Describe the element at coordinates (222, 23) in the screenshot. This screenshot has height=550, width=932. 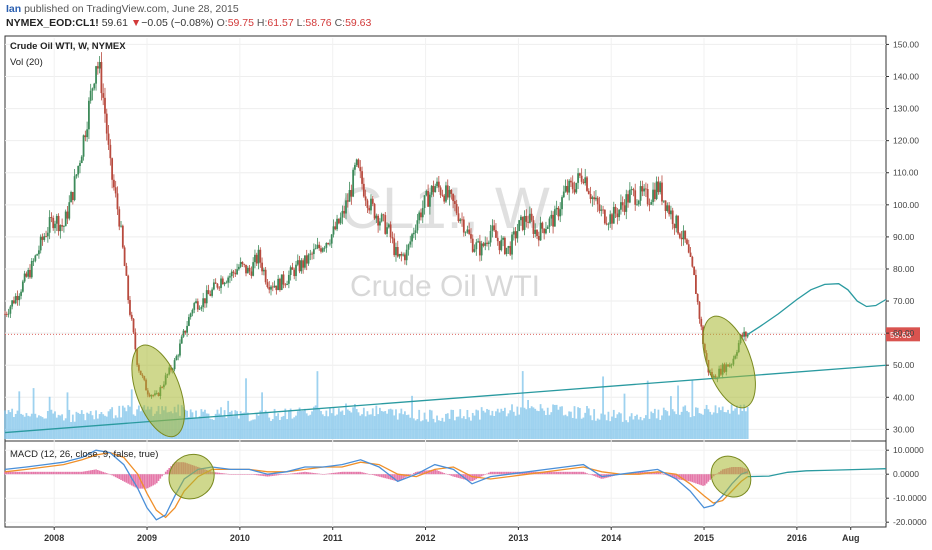
I see `open-label: O:` at that location.